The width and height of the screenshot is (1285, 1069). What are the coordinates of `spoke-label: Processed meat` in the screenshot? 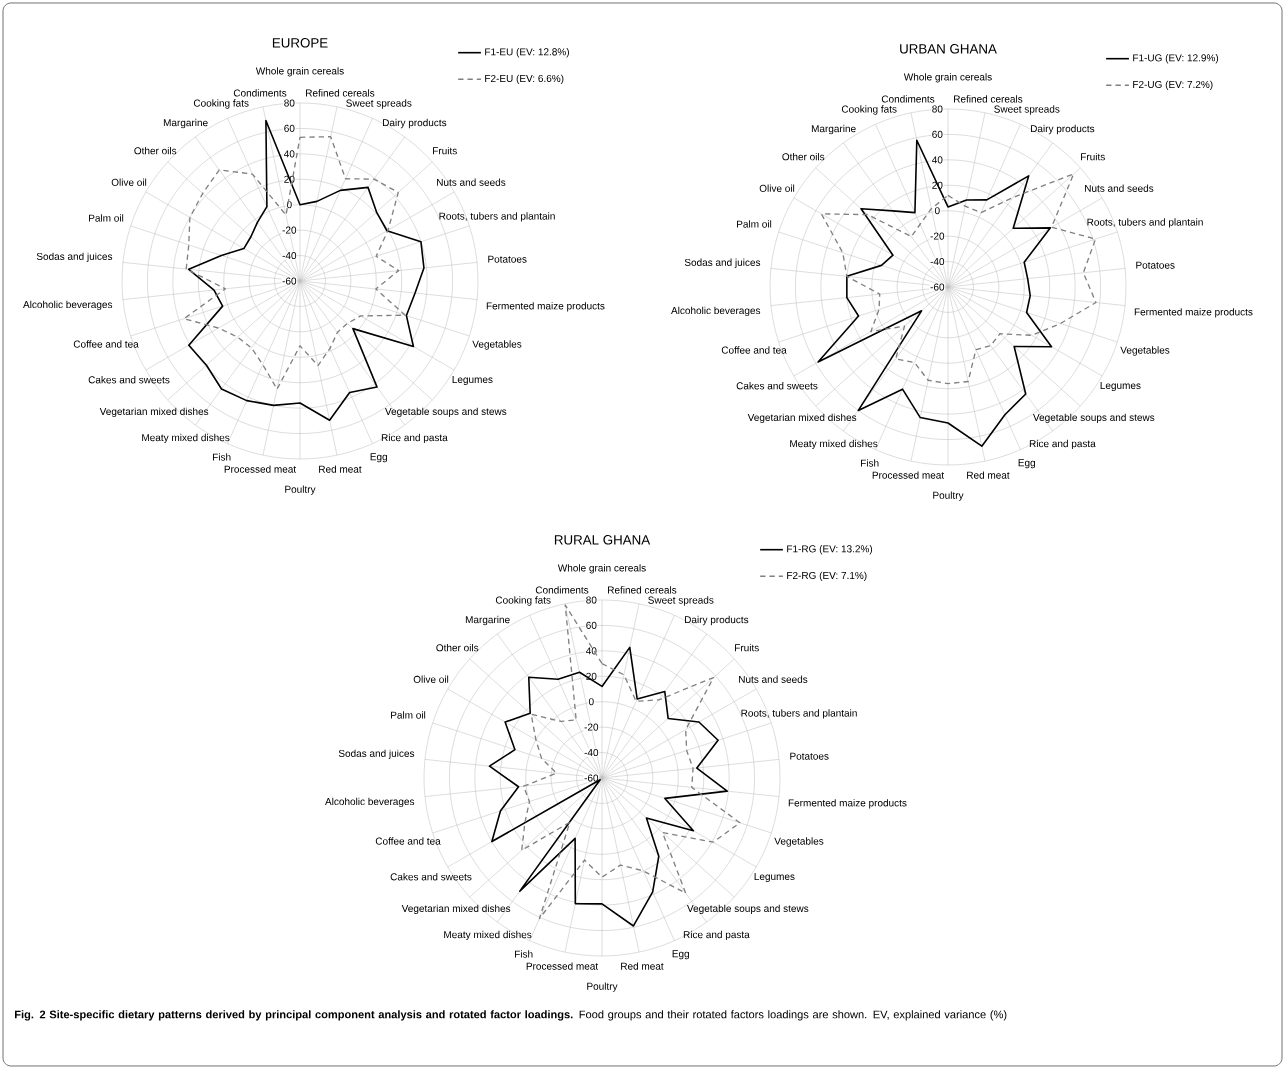 It's located at (260, 469).